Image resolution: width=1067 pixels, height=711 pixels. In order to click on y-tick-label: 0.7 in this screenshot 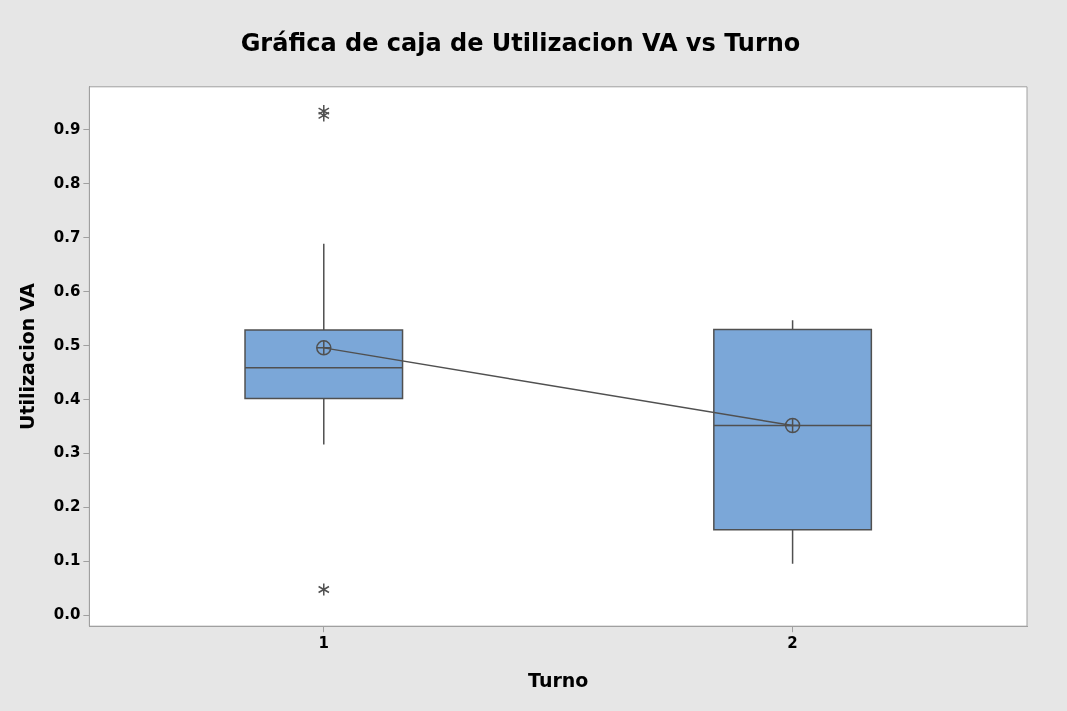, I will do `click(67, 236)`.